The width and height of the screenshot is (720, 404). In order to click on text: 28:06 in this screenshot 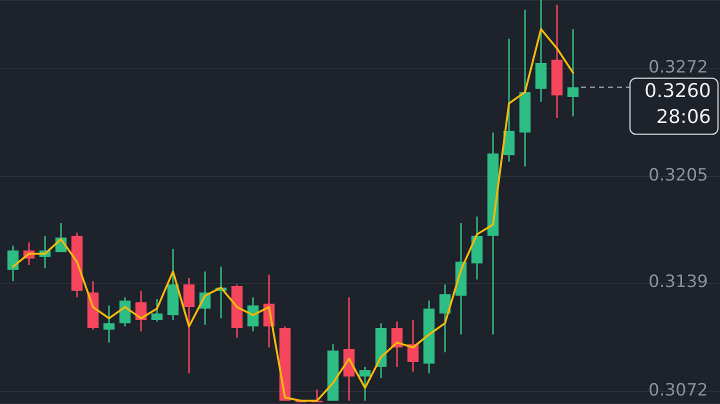, I will do `click(683, 117)`.